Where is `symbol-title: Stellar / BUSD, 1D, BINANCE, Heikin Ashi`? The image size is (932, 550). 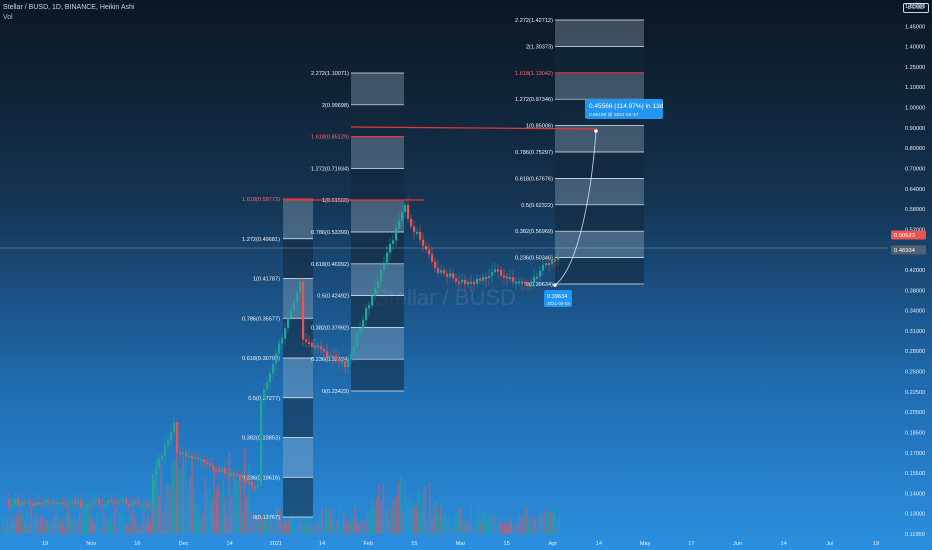 symbol-title: Stellar / BUSD, 1D, BINANCE, Heikin Ashi is located at coordinates (69, 7).